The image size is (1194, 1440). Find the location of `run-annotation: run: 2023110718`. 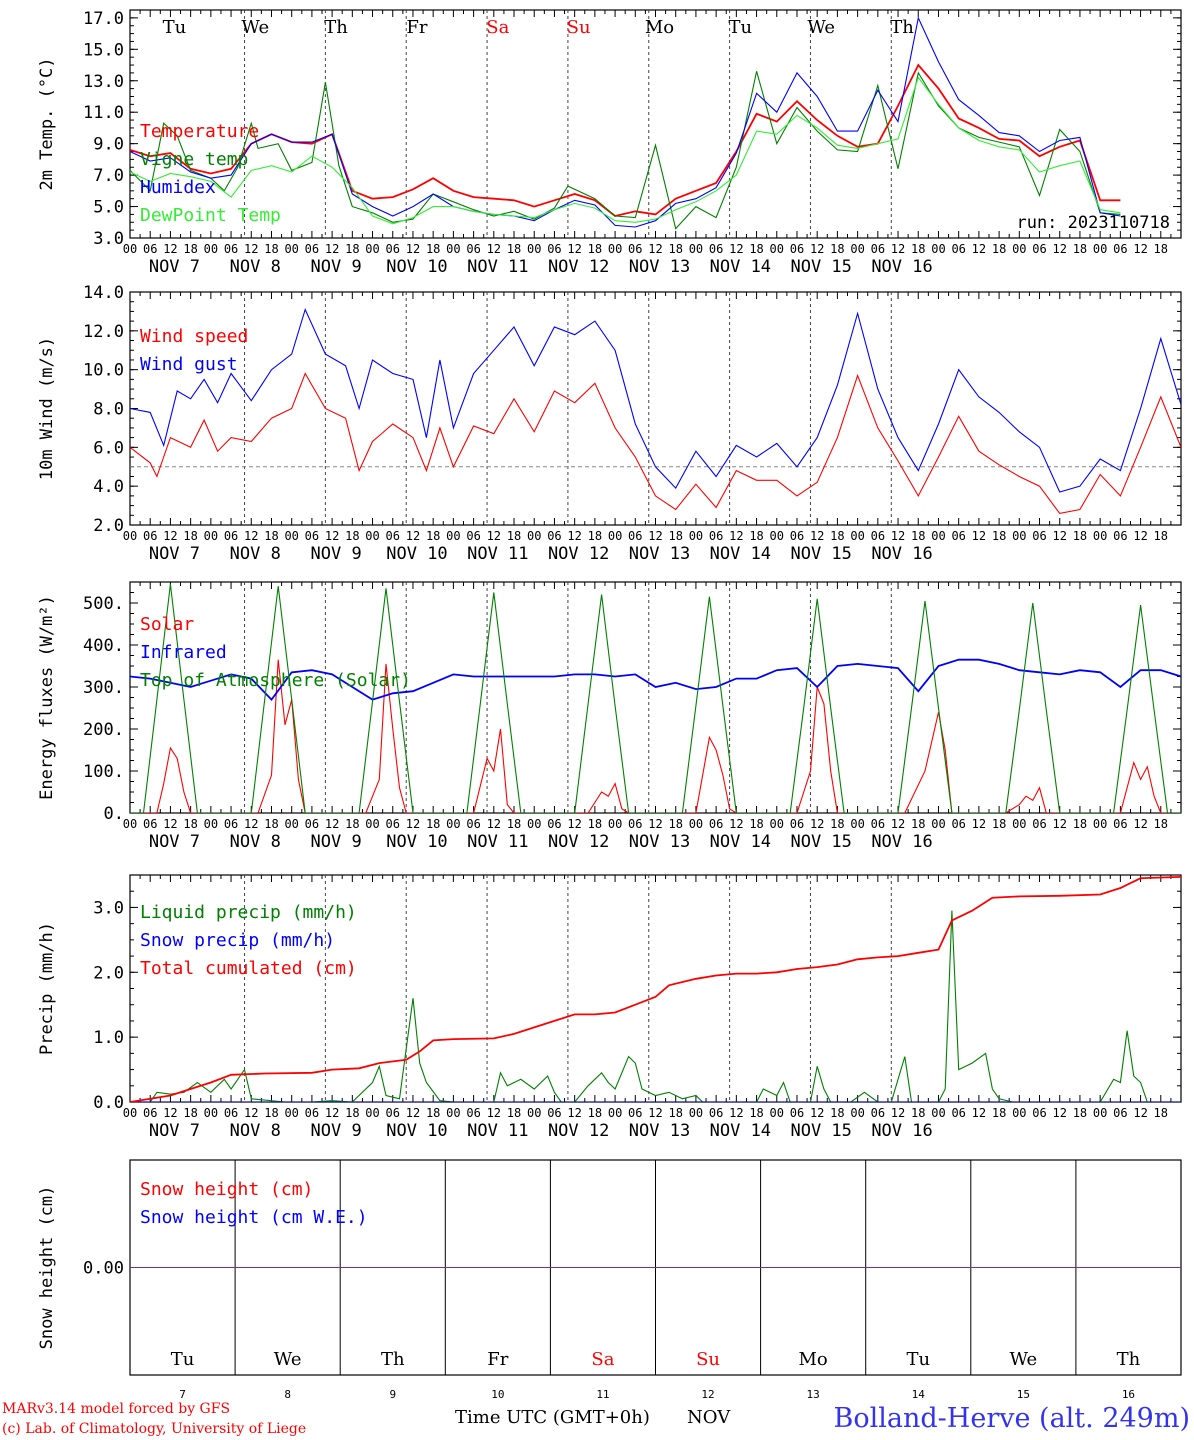

run-annotation: run: 2023110718 is located at coordinates (1093, 223).